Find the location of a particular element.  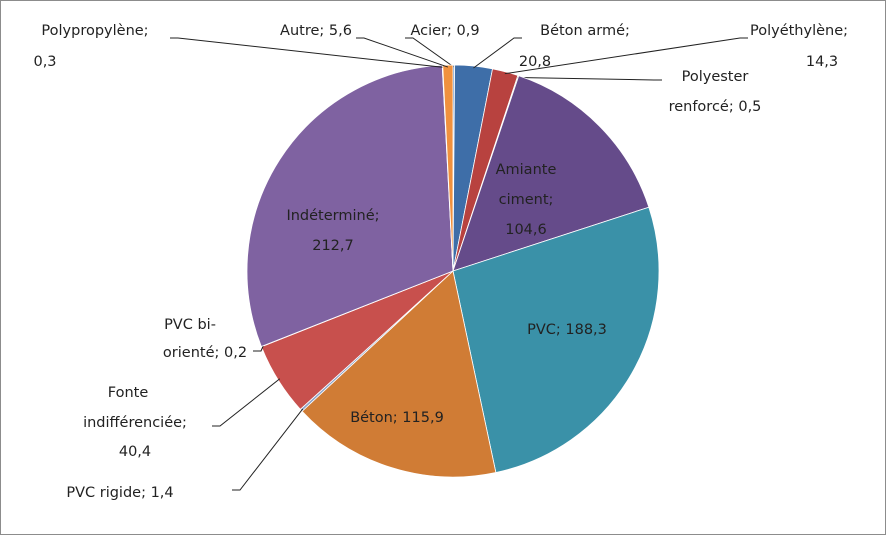

data-label: 212,7 is located at coordinates (333, 246).